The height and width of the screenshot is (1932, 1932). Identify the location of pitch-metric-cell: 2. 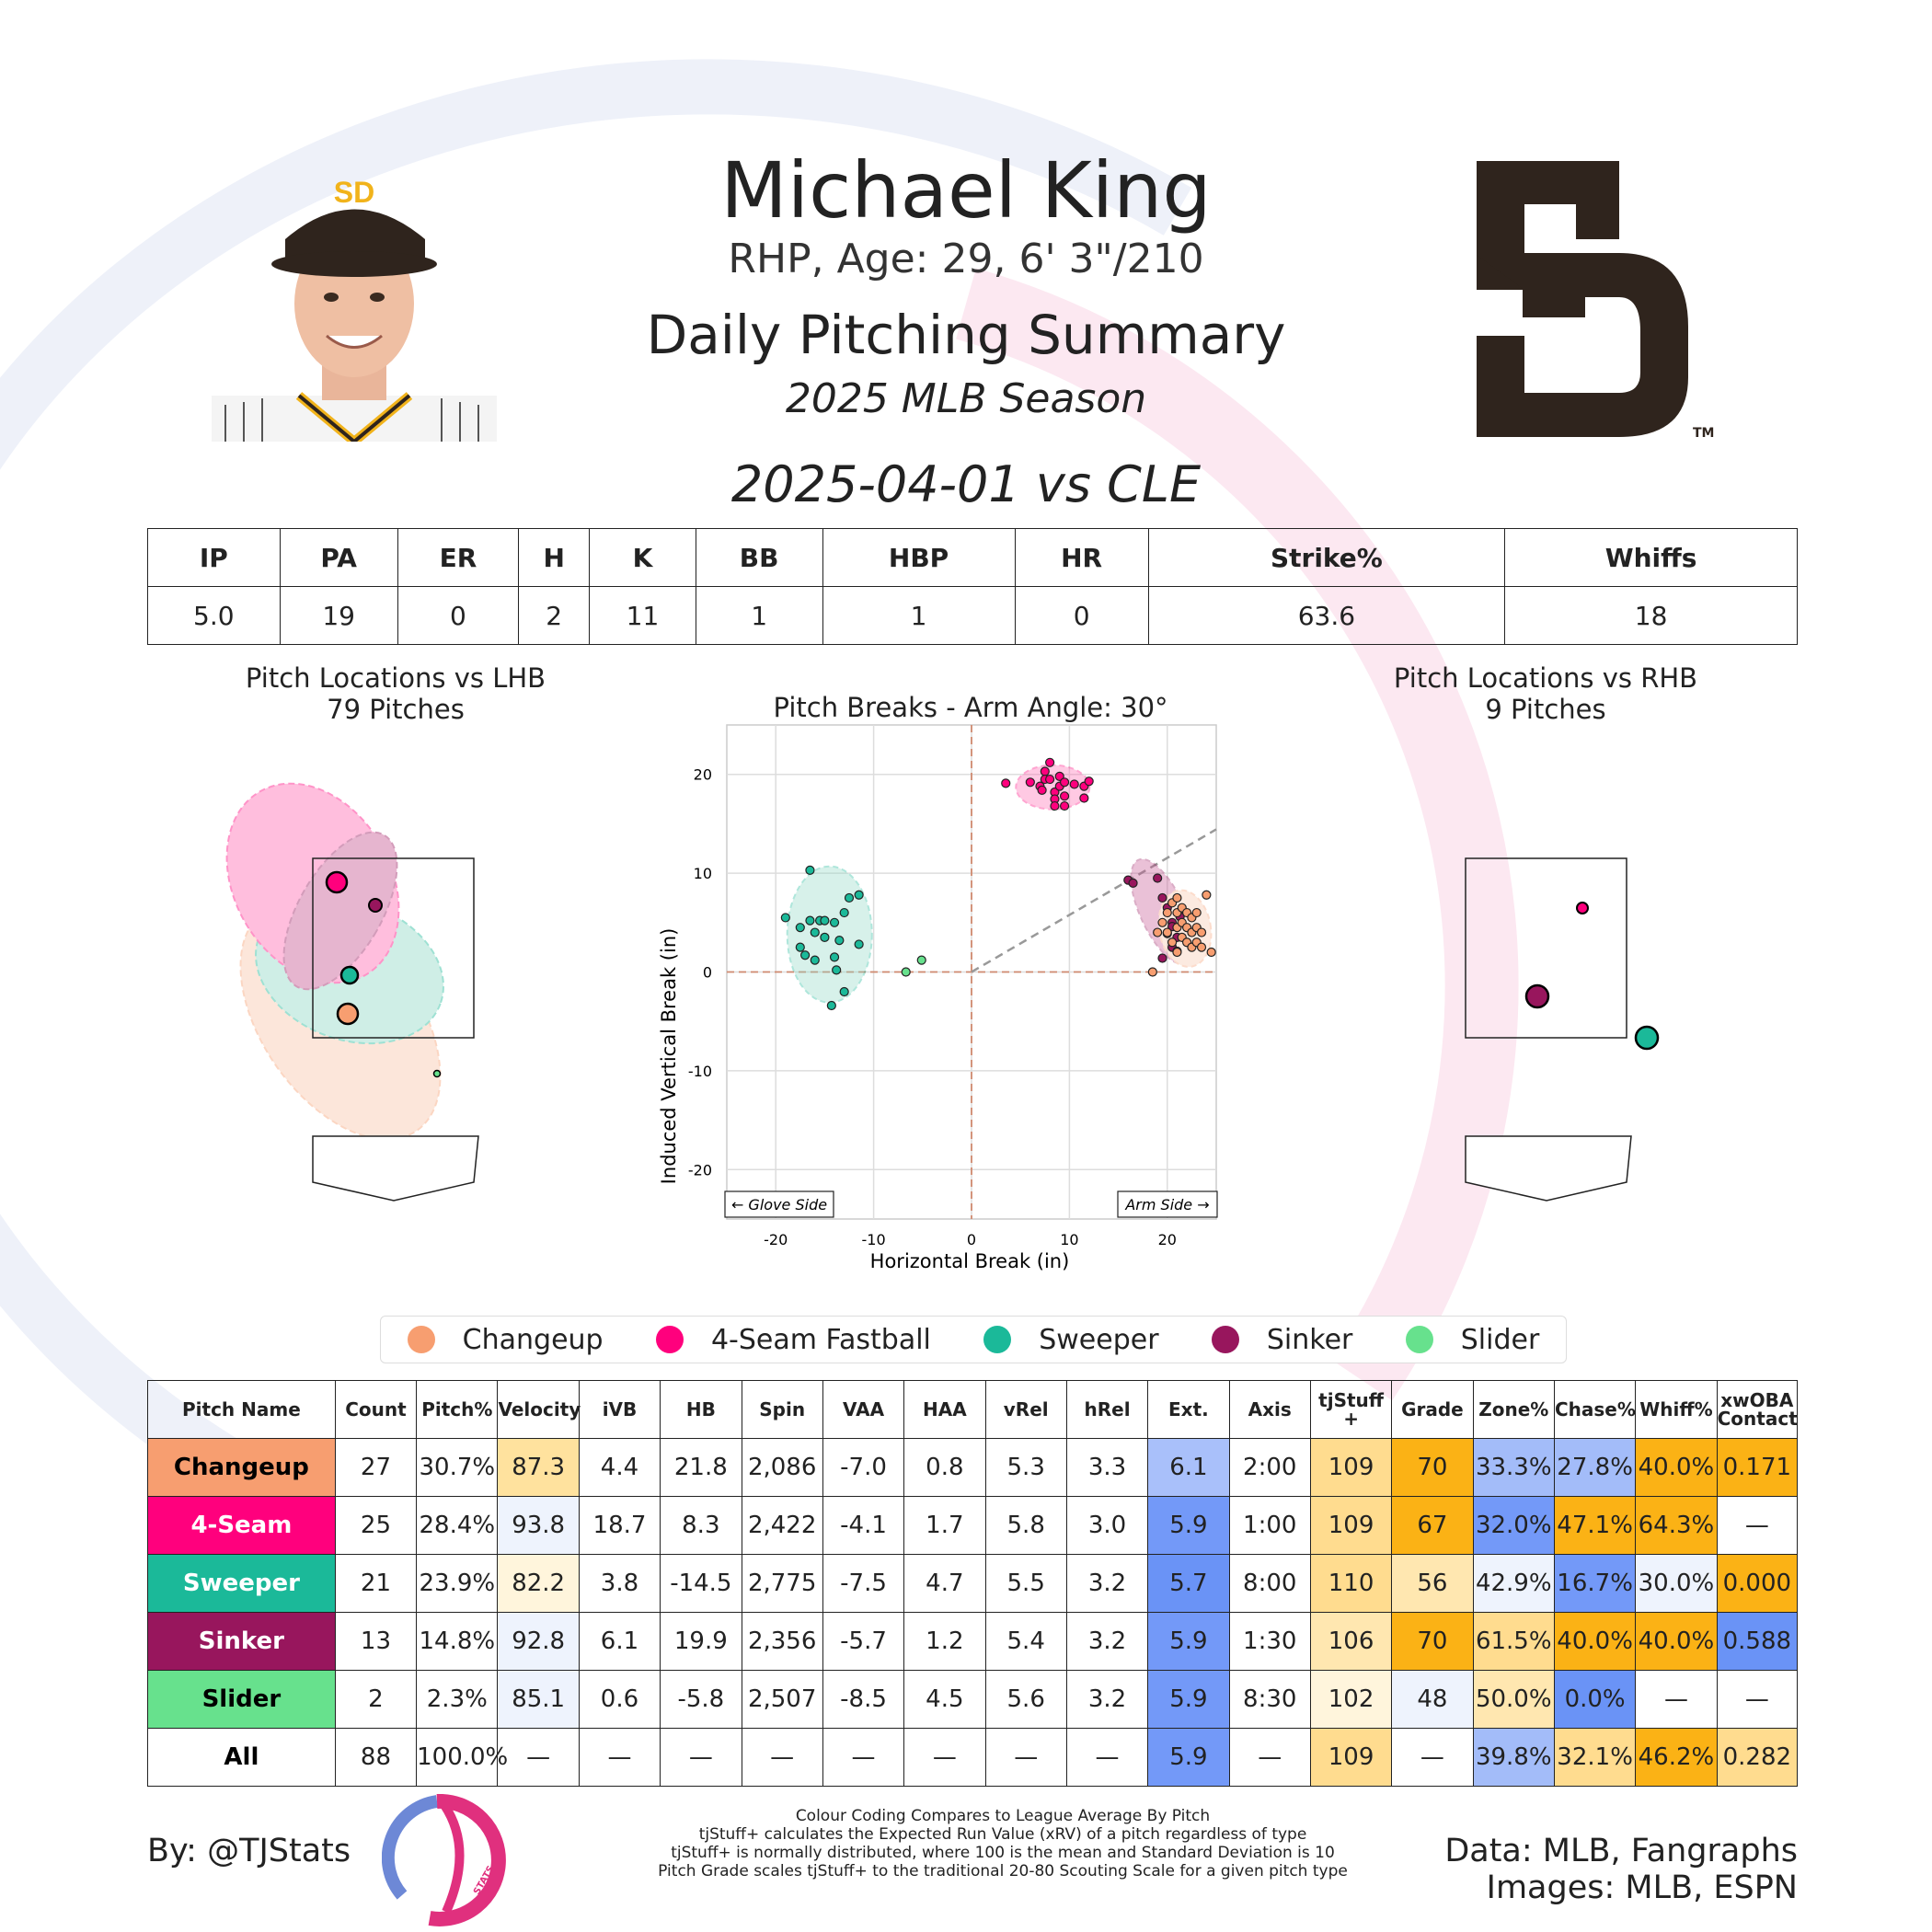
(376, 1699).